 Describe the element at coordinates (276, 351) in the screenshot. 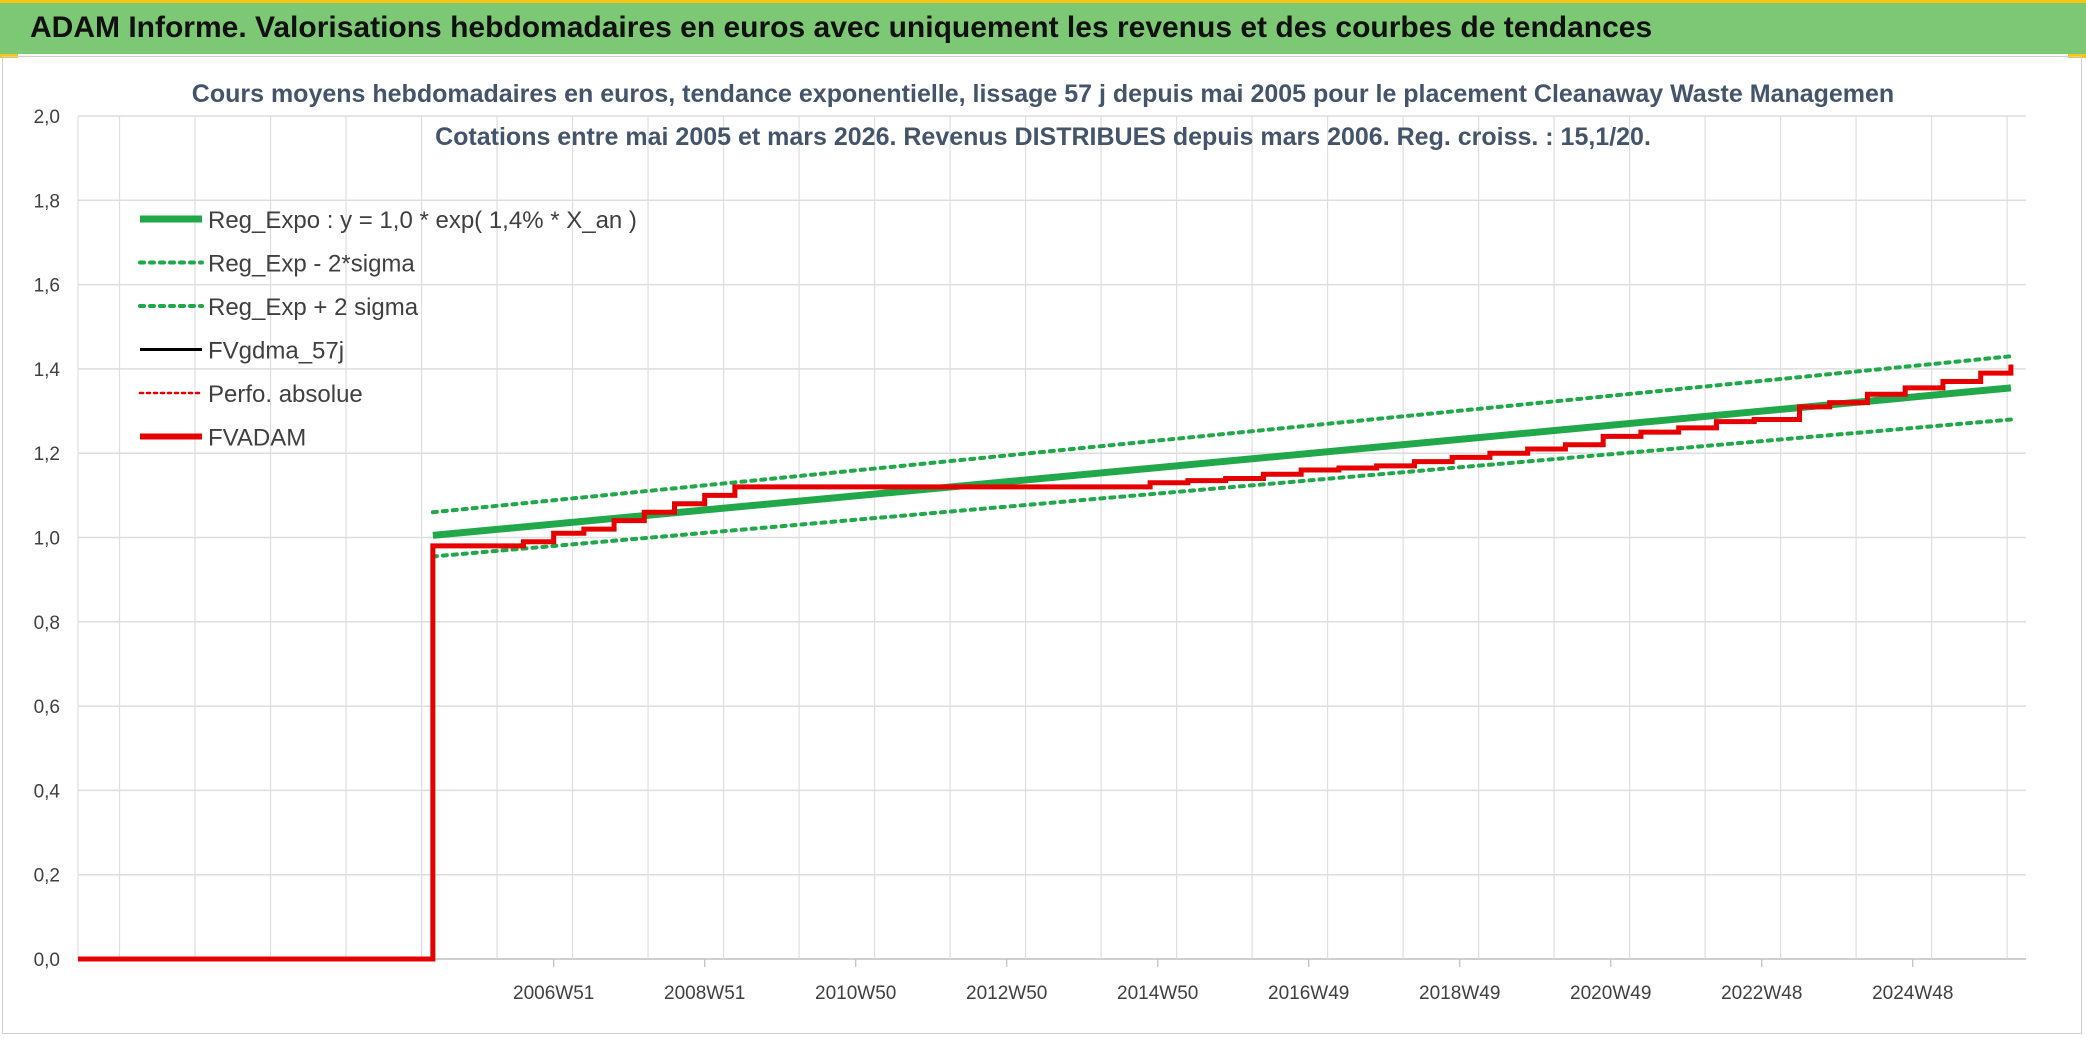

I see `legend-label-4: FVgdma_57j` at that location.